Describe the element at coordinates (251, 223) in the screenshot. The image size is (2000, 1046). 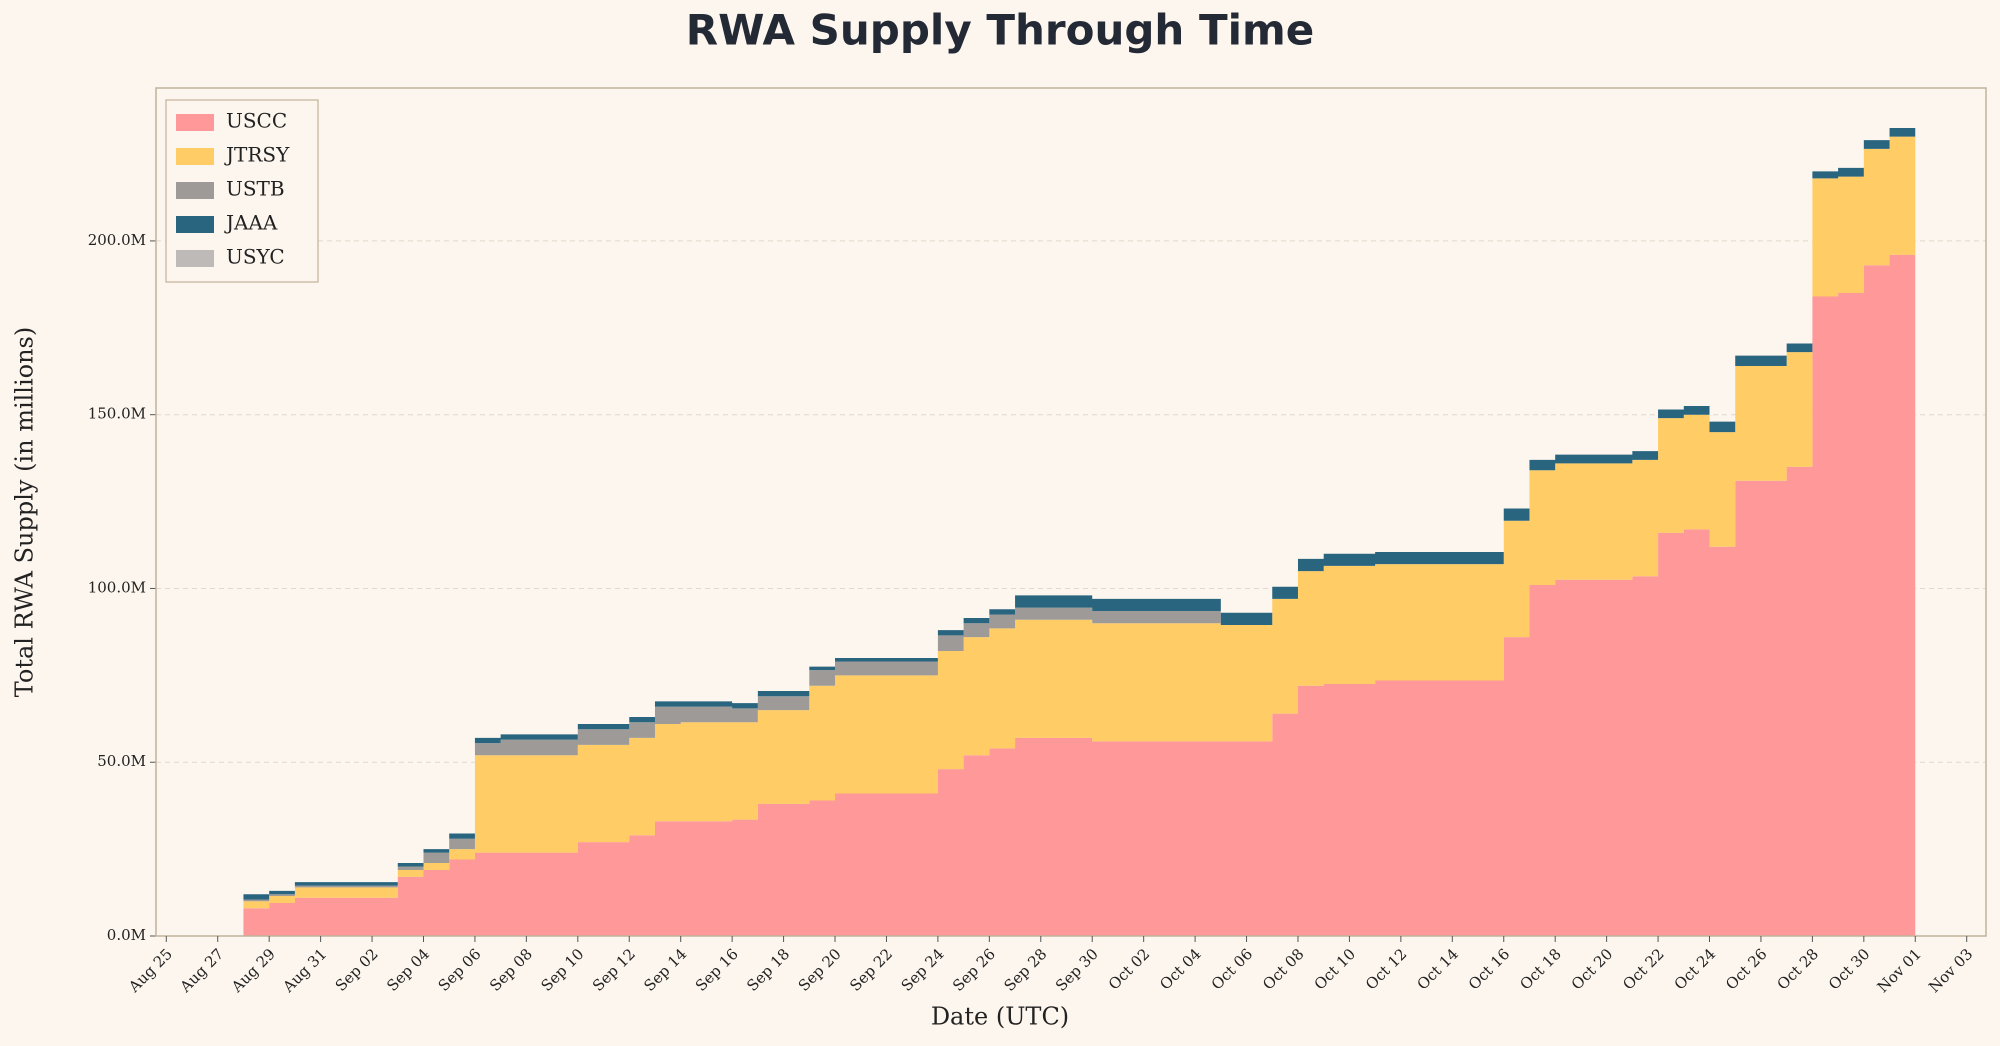
I see `legend-label: JAAA` at that location.